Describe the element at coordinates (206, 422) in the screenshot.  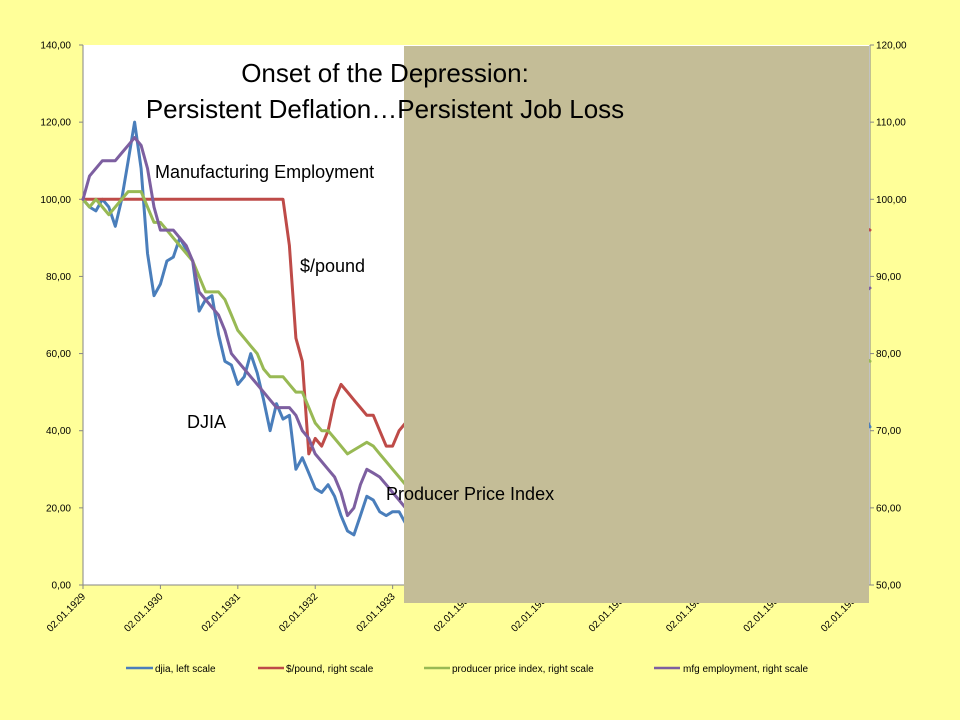
I see `annotation-djia: DJIA` at that location.